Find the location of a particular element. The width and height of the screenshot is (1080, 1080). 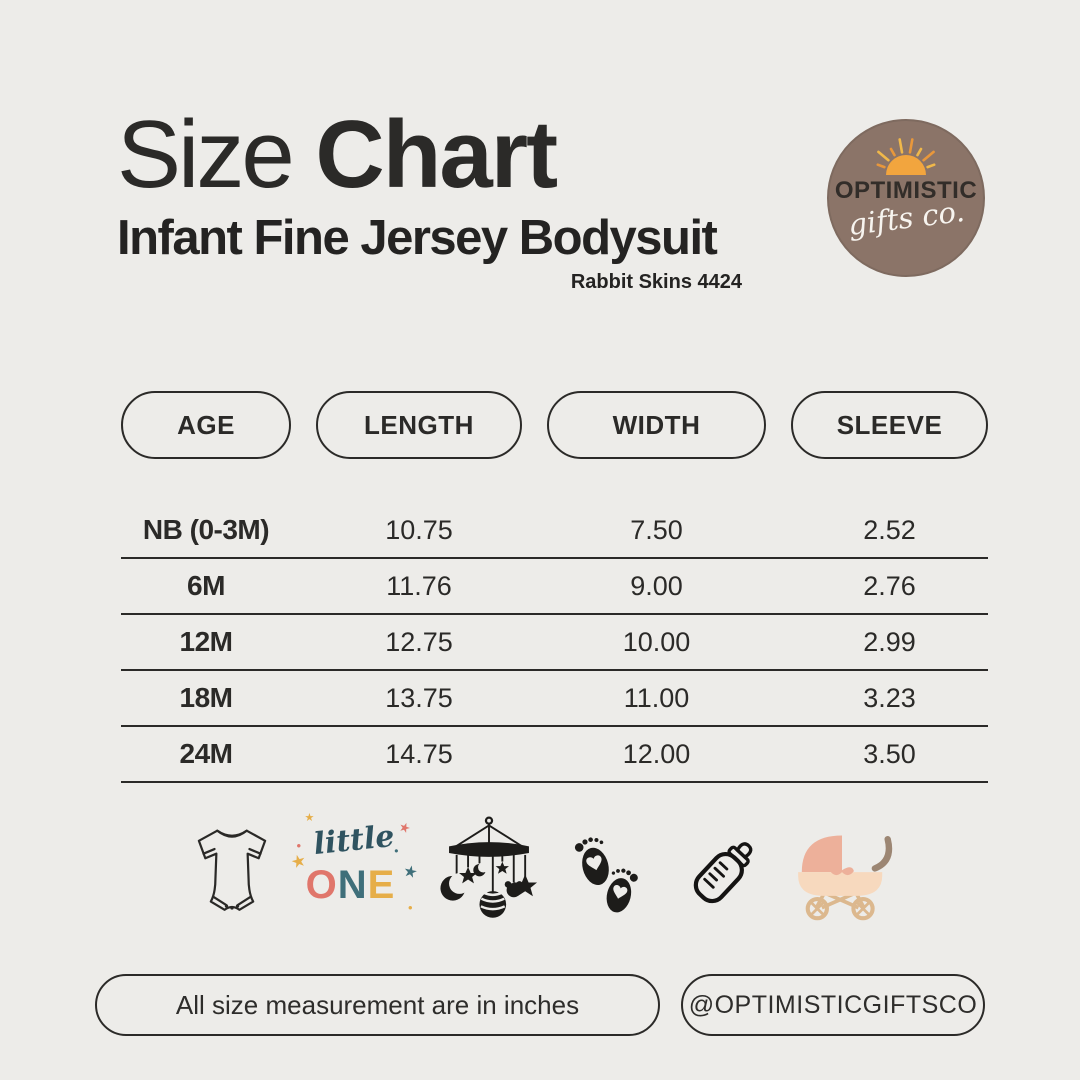

title-bold: Chart is located at coordinates (436, 154).